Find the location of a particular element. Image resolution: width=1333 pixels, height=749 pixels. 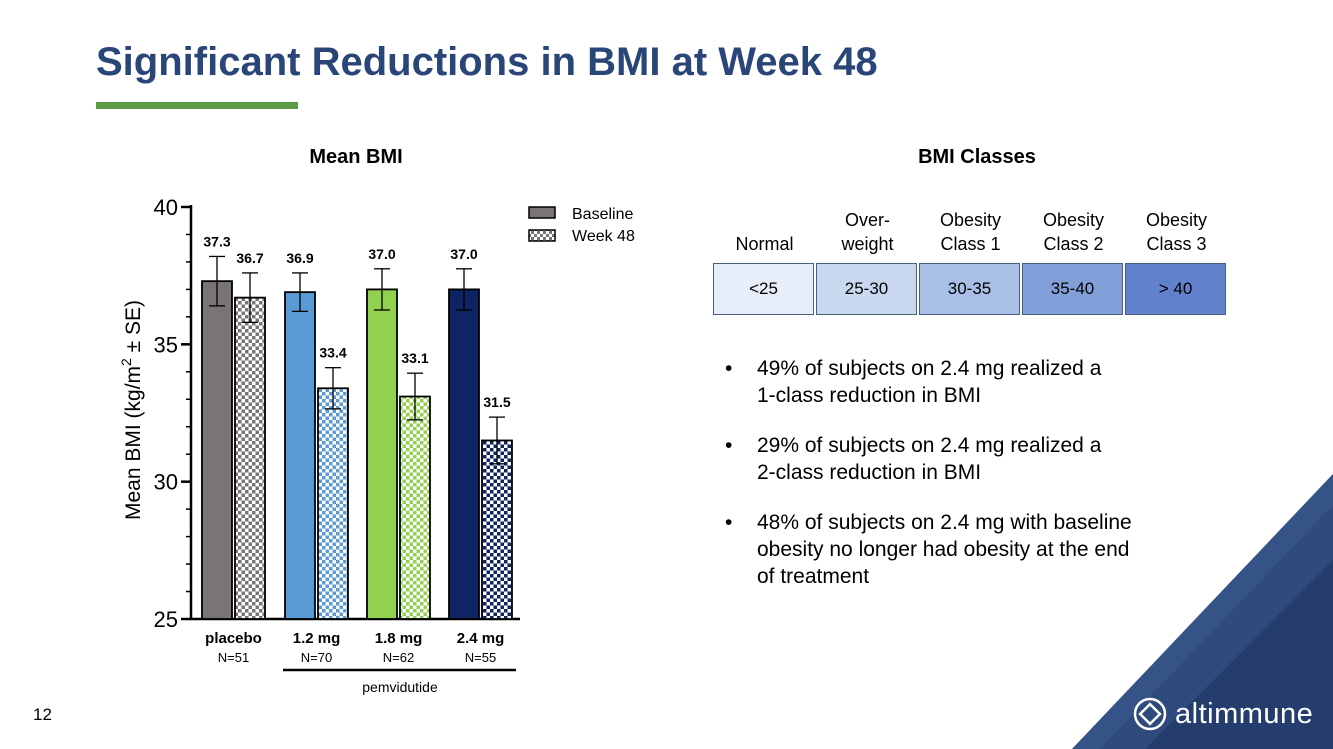

data-label-1-8-mg-baseline: 37.0 is located at coordinates (381, 254).